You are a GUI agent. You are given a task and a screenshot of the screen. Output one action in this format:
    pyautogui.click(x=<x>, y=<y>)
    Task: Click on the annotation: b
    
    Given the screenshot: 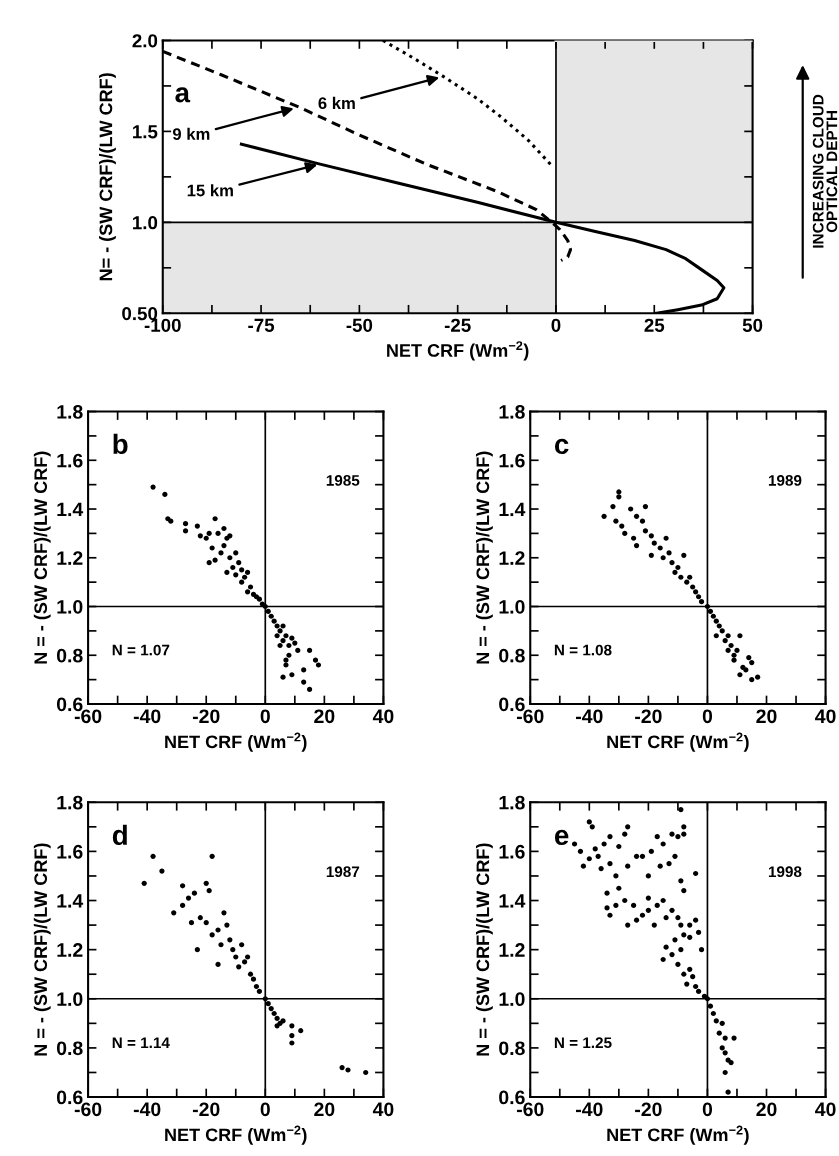 What is the action you would take?
    pyautogui.click(x=120, y=444)
    